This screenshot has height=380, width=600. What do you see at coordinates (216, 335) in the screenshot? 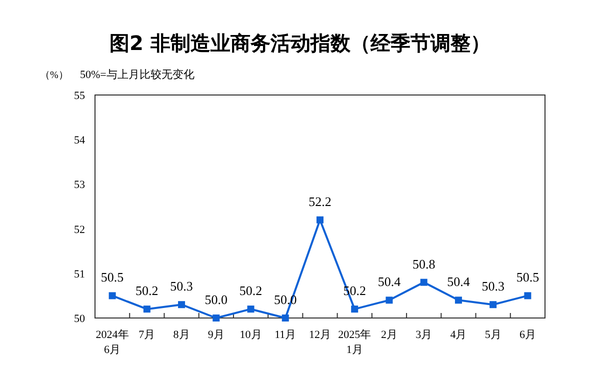
I see `x-tick-label: 9月` at bounding box center [216, 335].